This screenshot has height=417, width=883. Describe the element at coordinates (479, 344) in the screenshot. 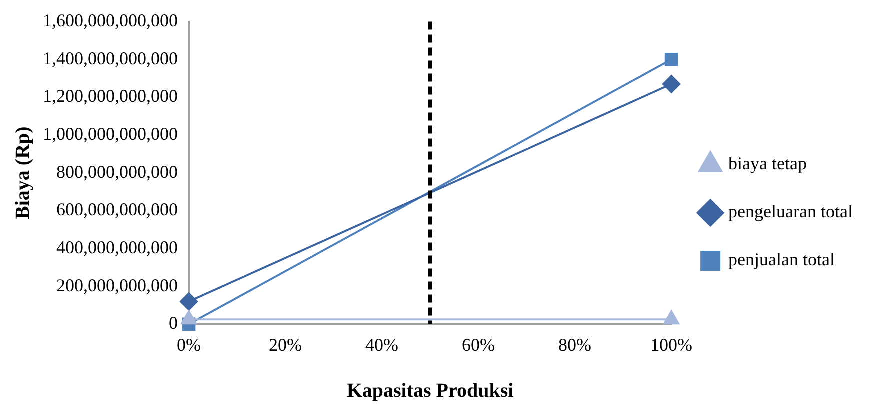

I see `x-tick-label: 60%` at that location.